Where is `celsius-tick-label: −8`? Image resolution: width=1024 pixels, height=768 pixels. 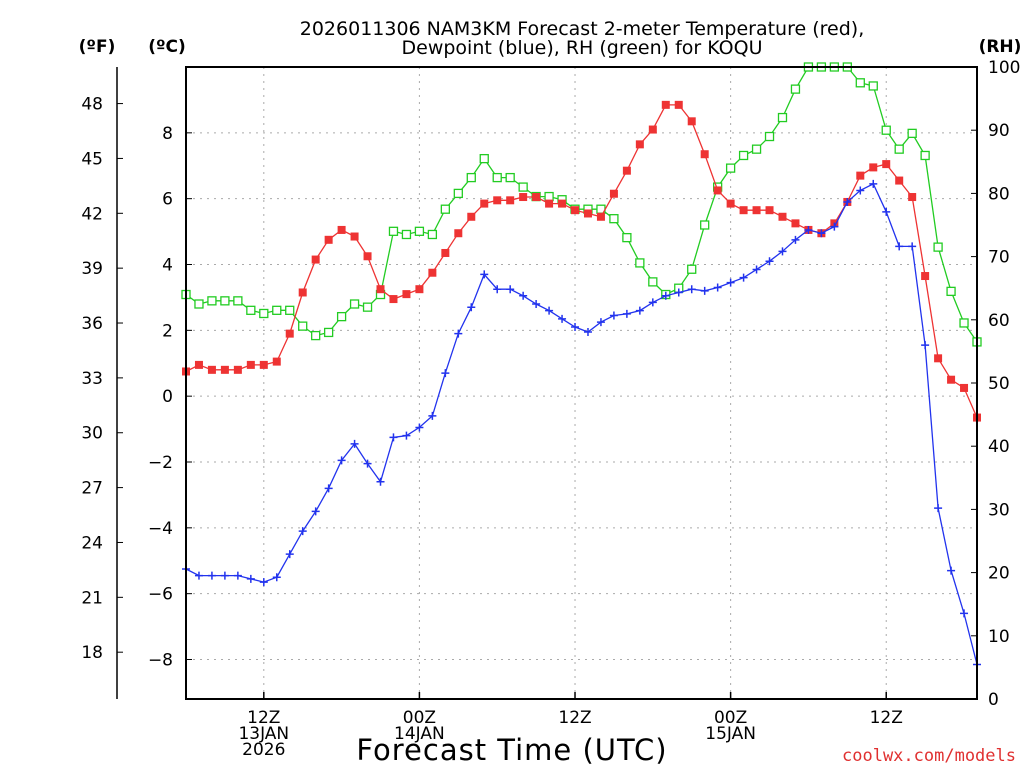 celsius-tick-label: −8 is located at coordinates (160, 661).